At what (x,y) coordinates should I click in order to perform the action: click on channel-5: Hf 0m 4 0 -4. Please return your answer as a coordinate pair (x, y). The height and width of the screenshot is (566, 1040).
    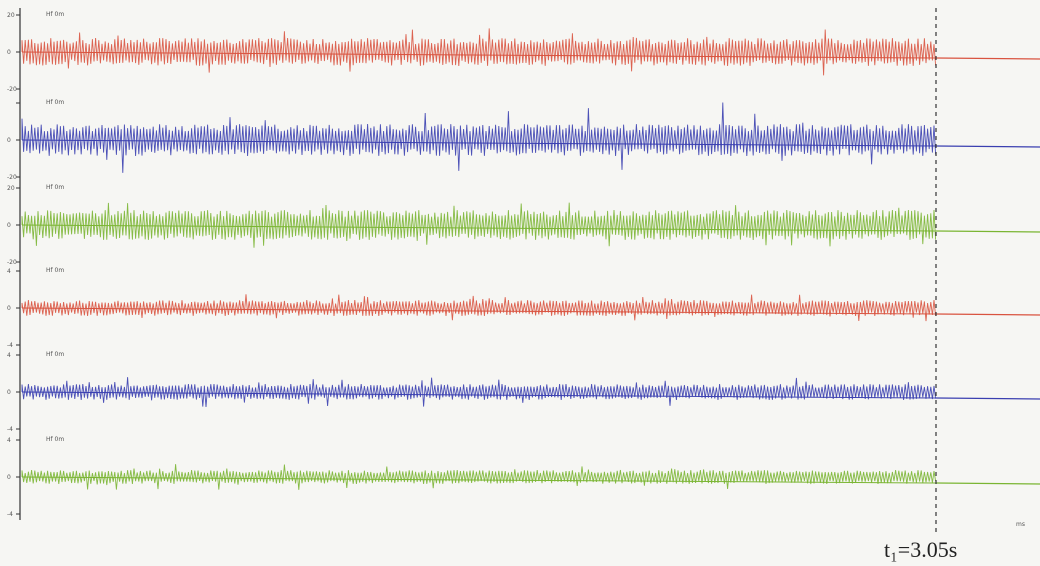
    Looking at the image, I should click on (523, 392).